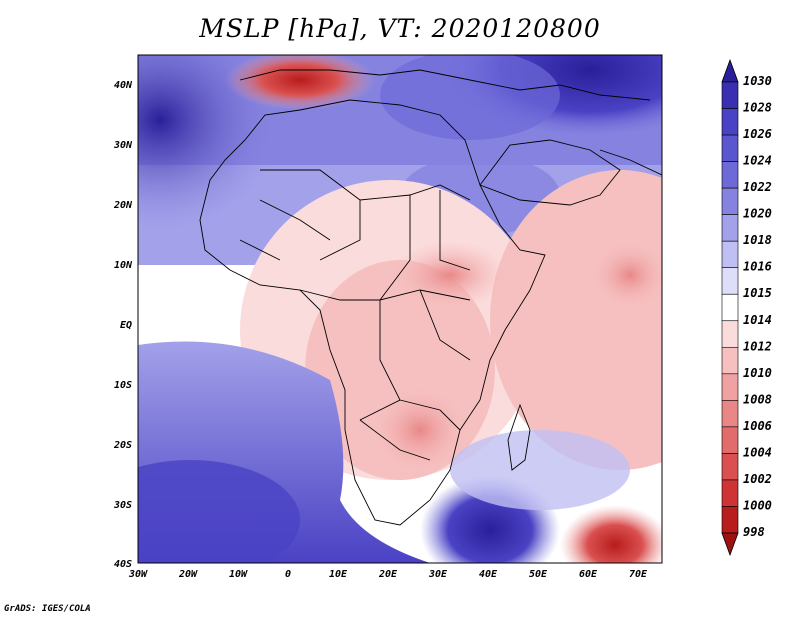 Image resolution: width=800 pixels, height=618 pixels. What do you see at coordinates (757, 452) in the screenshot?
I see `colorbar-level-label: 1004` at bounding box center [757, 452].